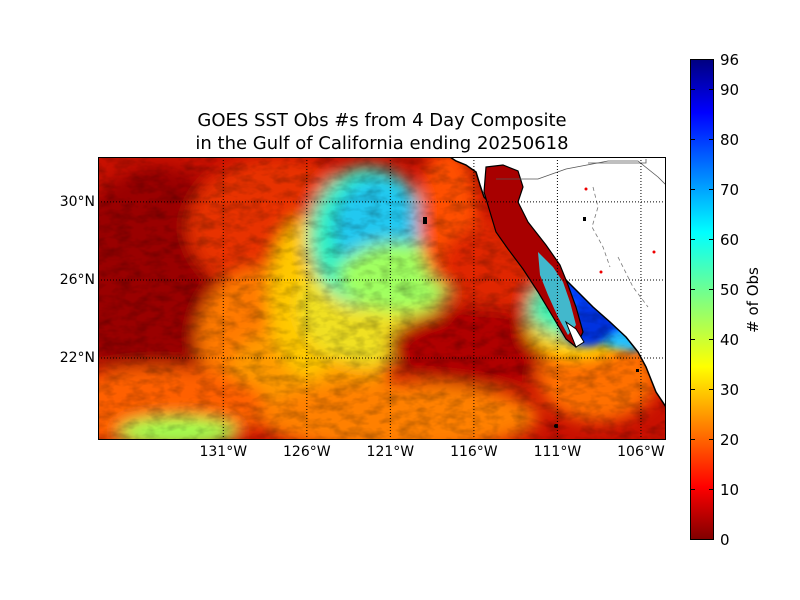 The width and height of the screenshot is (800, 600). I want to click on lon-tick-label: 106°W, so click(641, 452).